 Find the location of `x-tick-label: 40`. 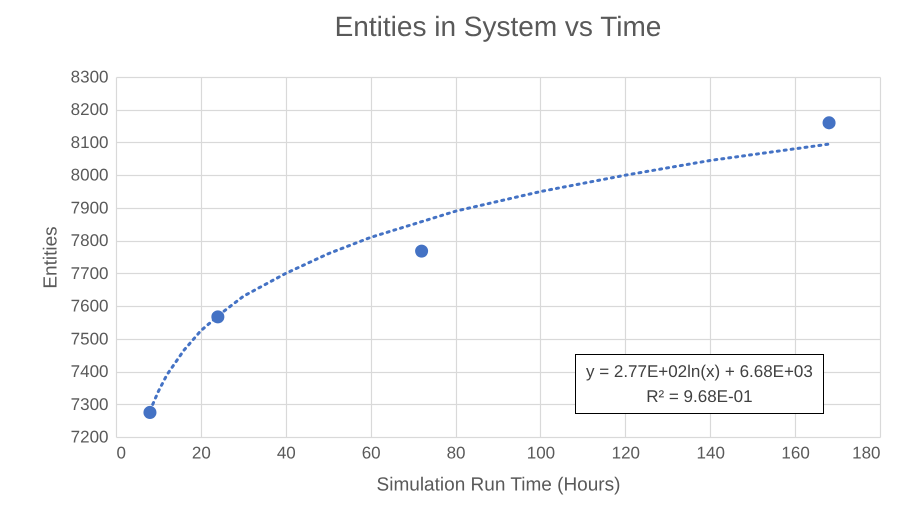

x-tick-label: 40 is located at coordinates (286, 453).